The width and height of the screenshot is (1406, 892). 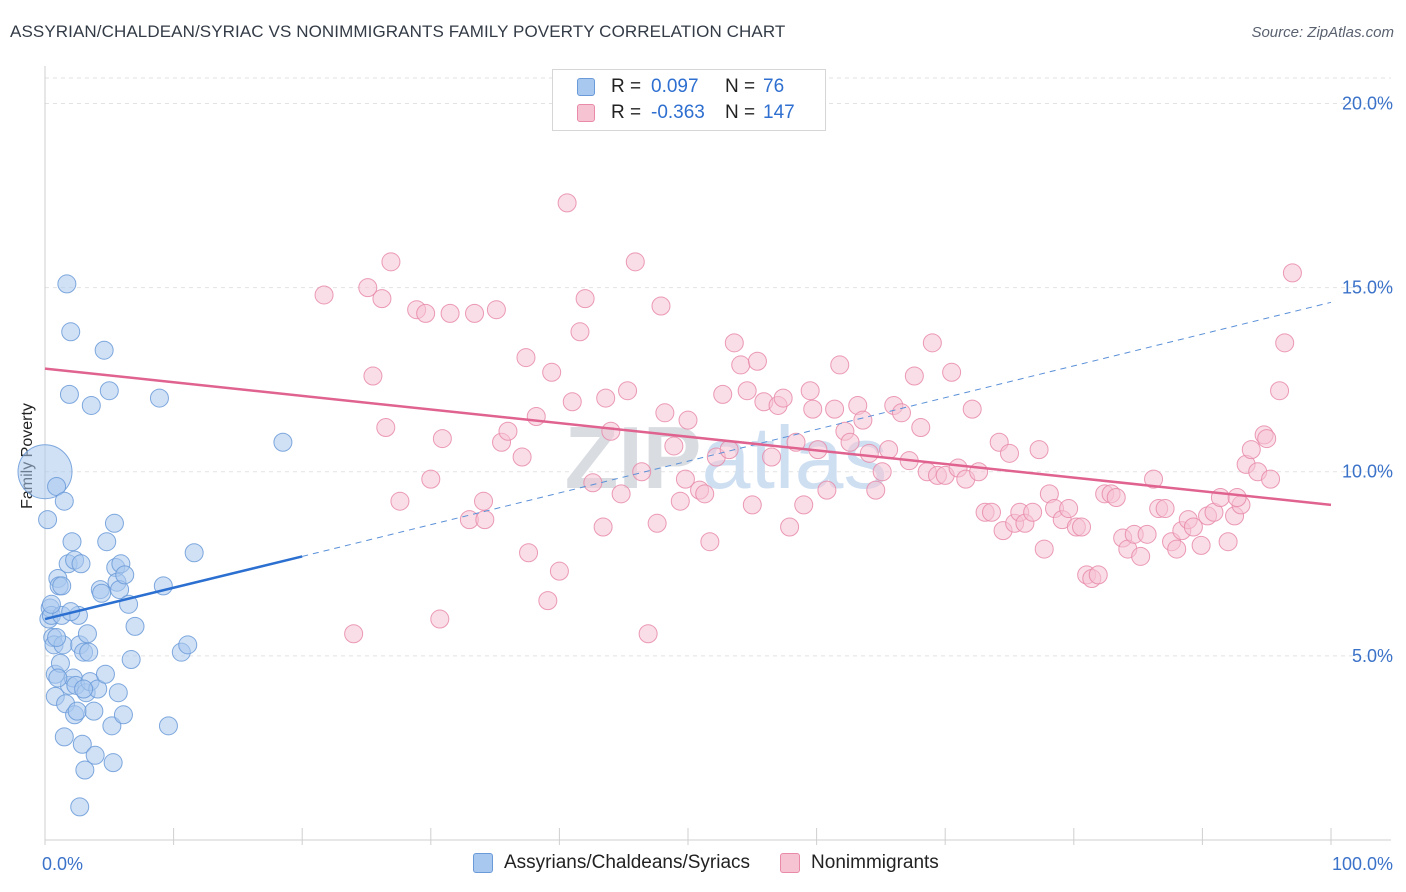 I want to click on legend-r-value-assyrians: 0.097, so click(x=675, y=86).